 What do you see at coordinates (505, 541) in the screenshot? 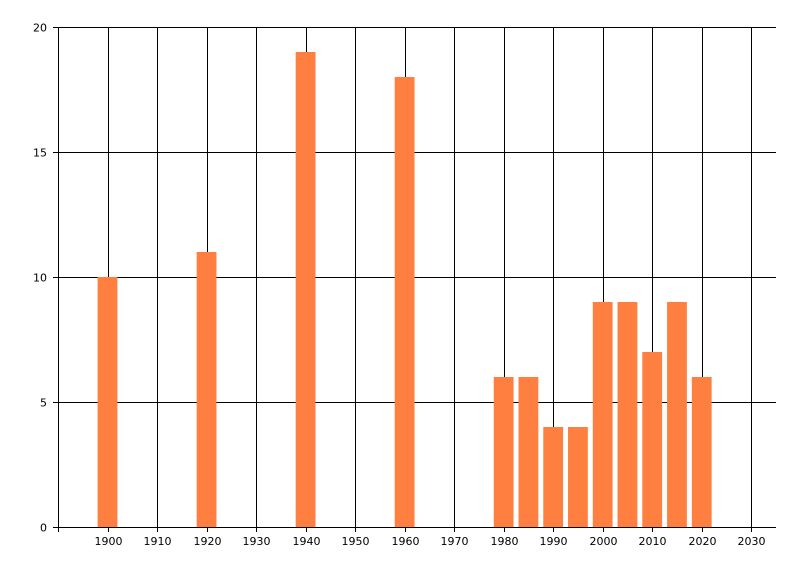
I see `x-tick-label: 1980` at bounding box center [505, 541].